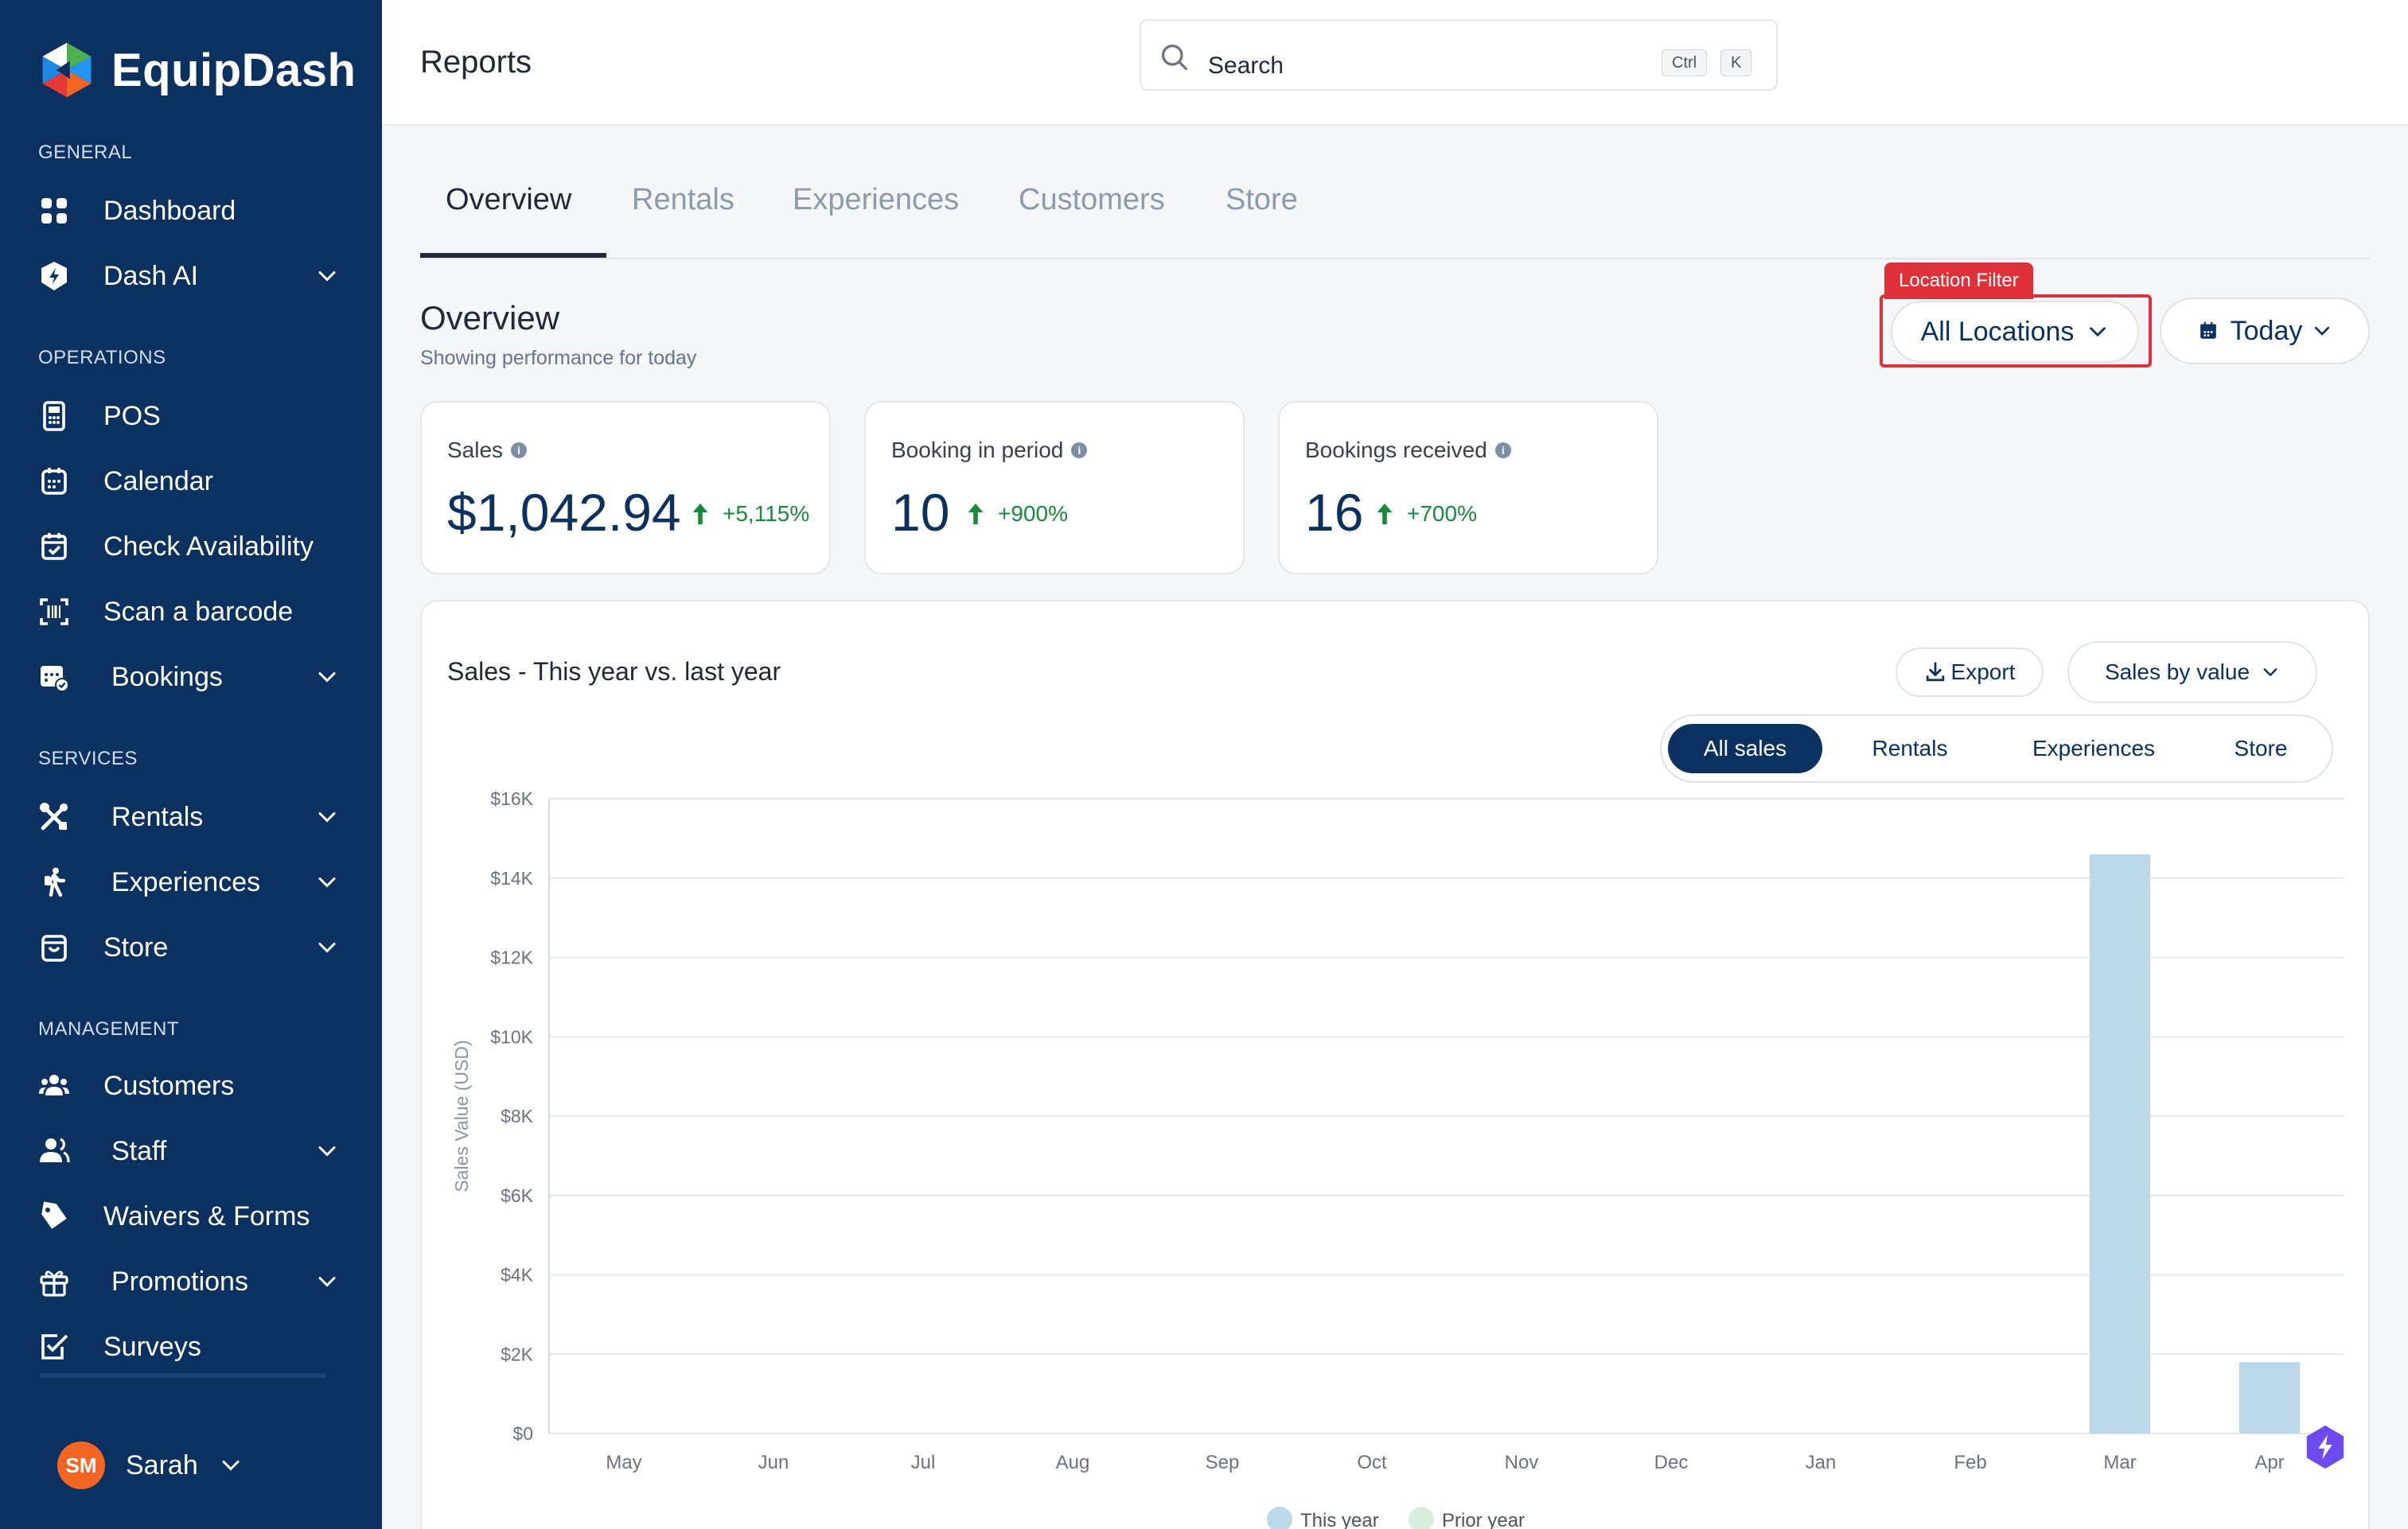 This screenshot has width=2408, height=1529. I want to click on bar-mar-this-year, so click(2120, 1144).